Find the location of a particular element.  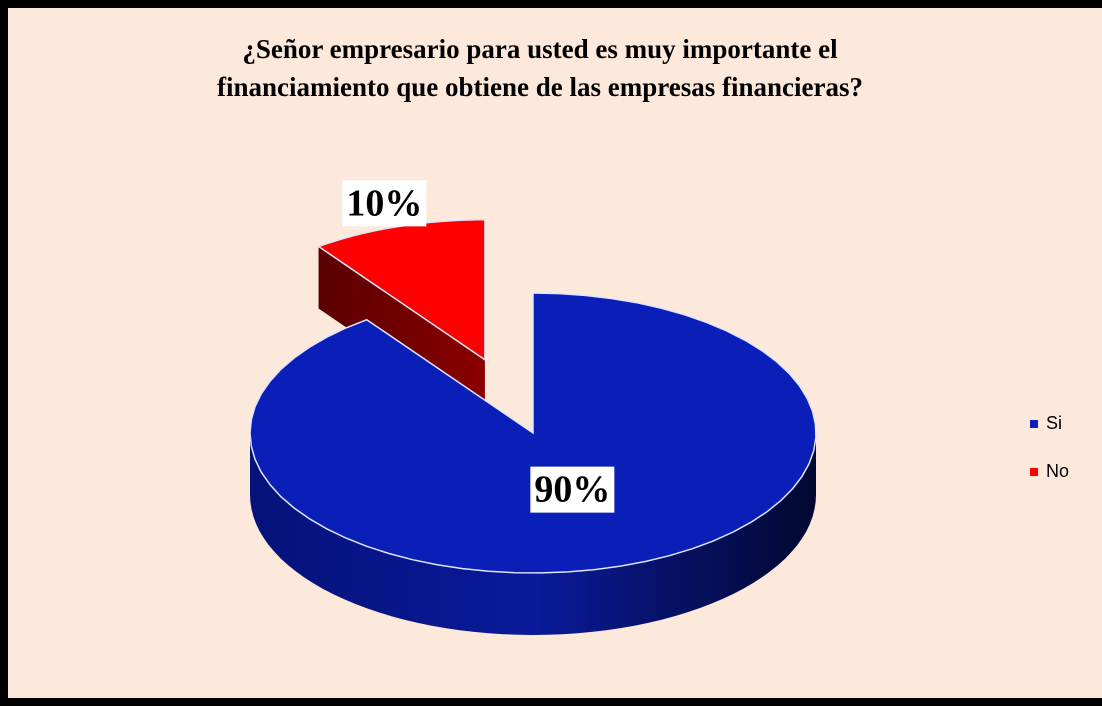

data-label: 90% is located at coordinates (572, 490).